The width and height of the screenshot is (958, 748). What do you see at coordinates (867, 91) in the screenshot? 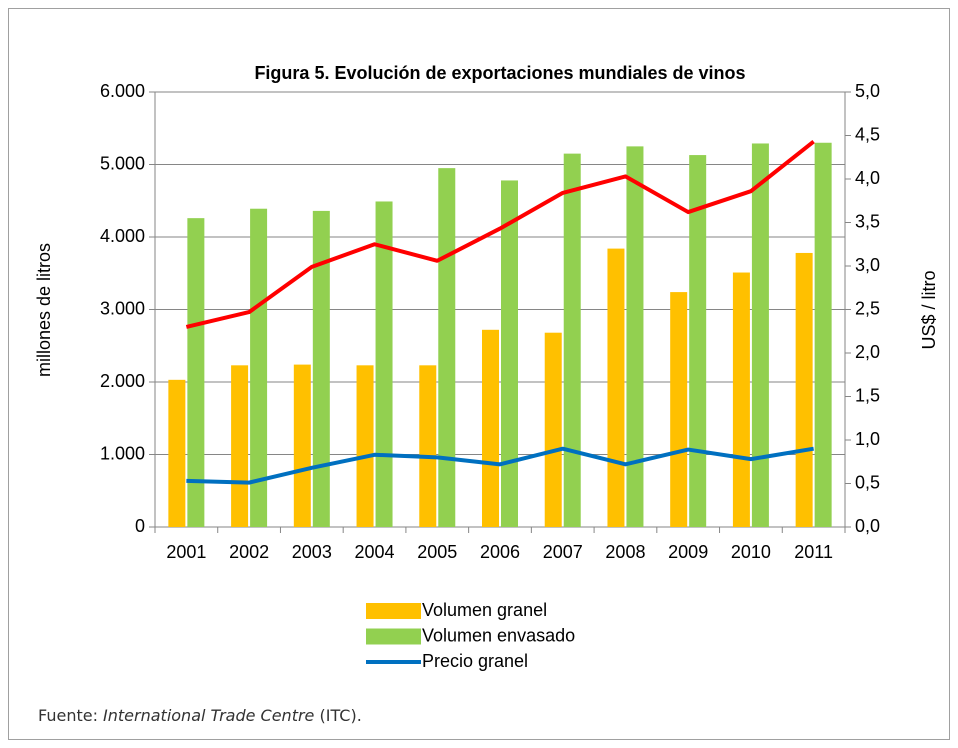
I see `y2-tick-label: 5,0` at bounding box center [867, 91].